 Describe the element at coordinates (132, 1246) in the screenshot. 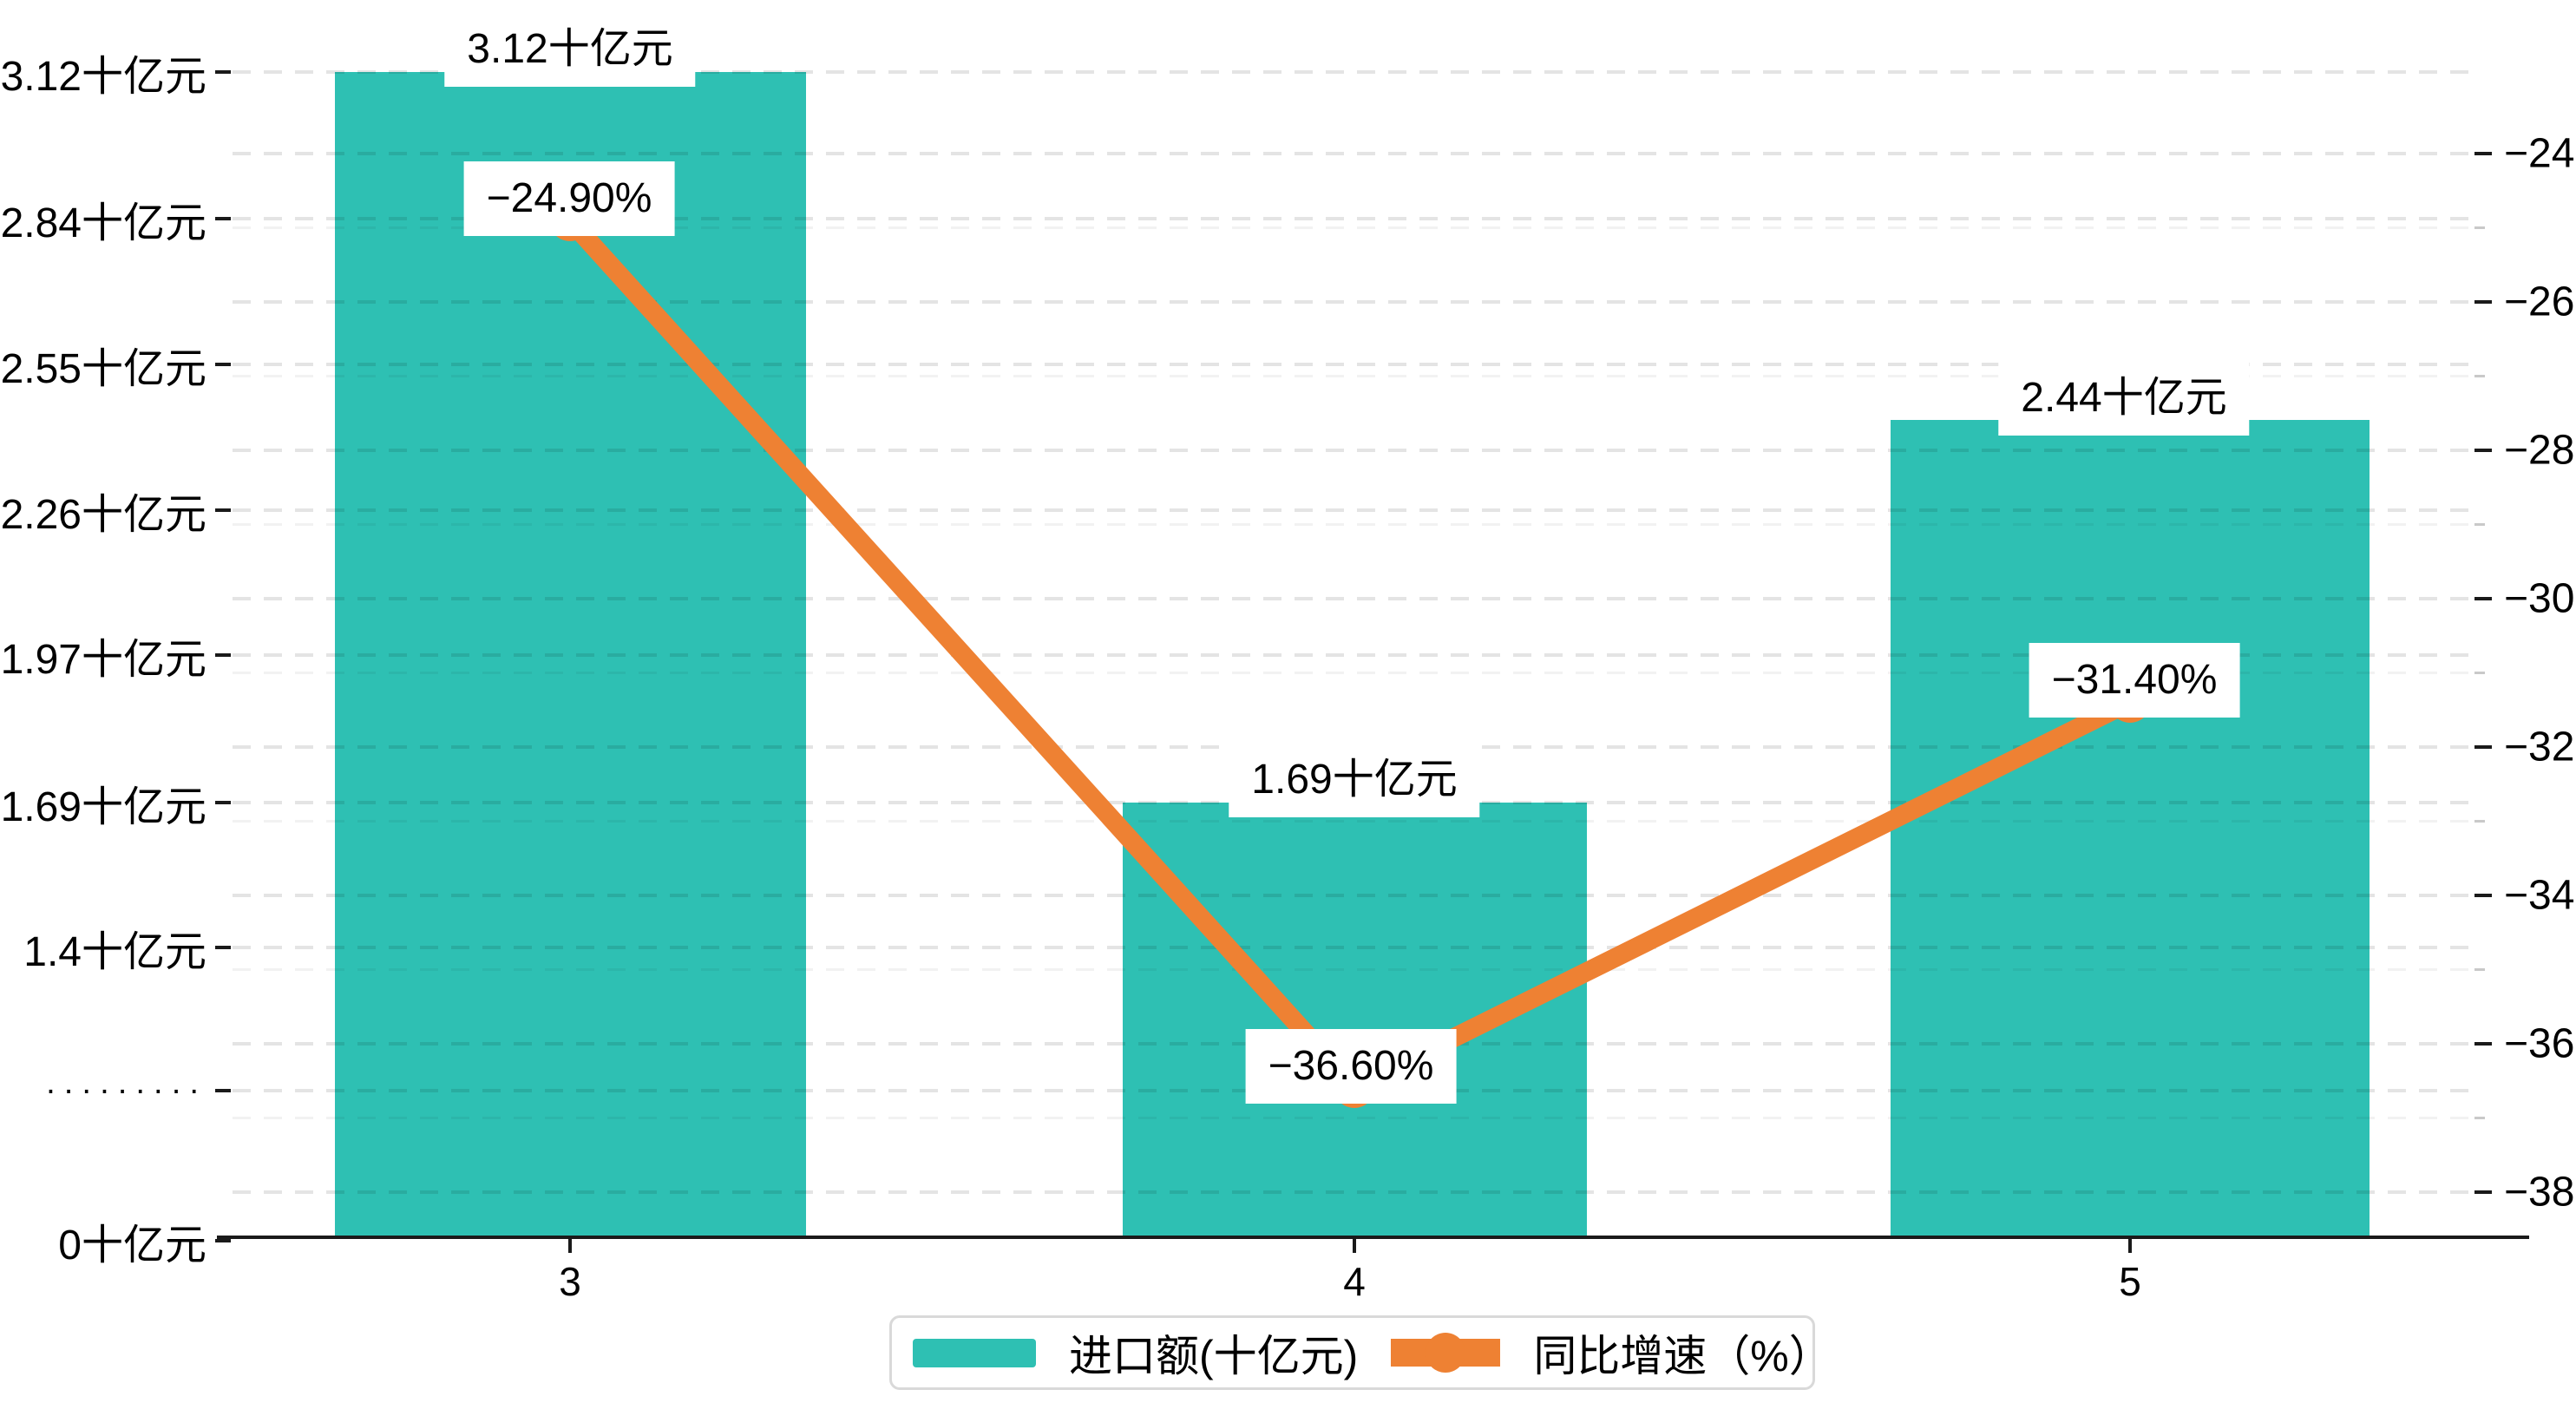

I see `left-axis-tick-label: 0十亿元` at that location.